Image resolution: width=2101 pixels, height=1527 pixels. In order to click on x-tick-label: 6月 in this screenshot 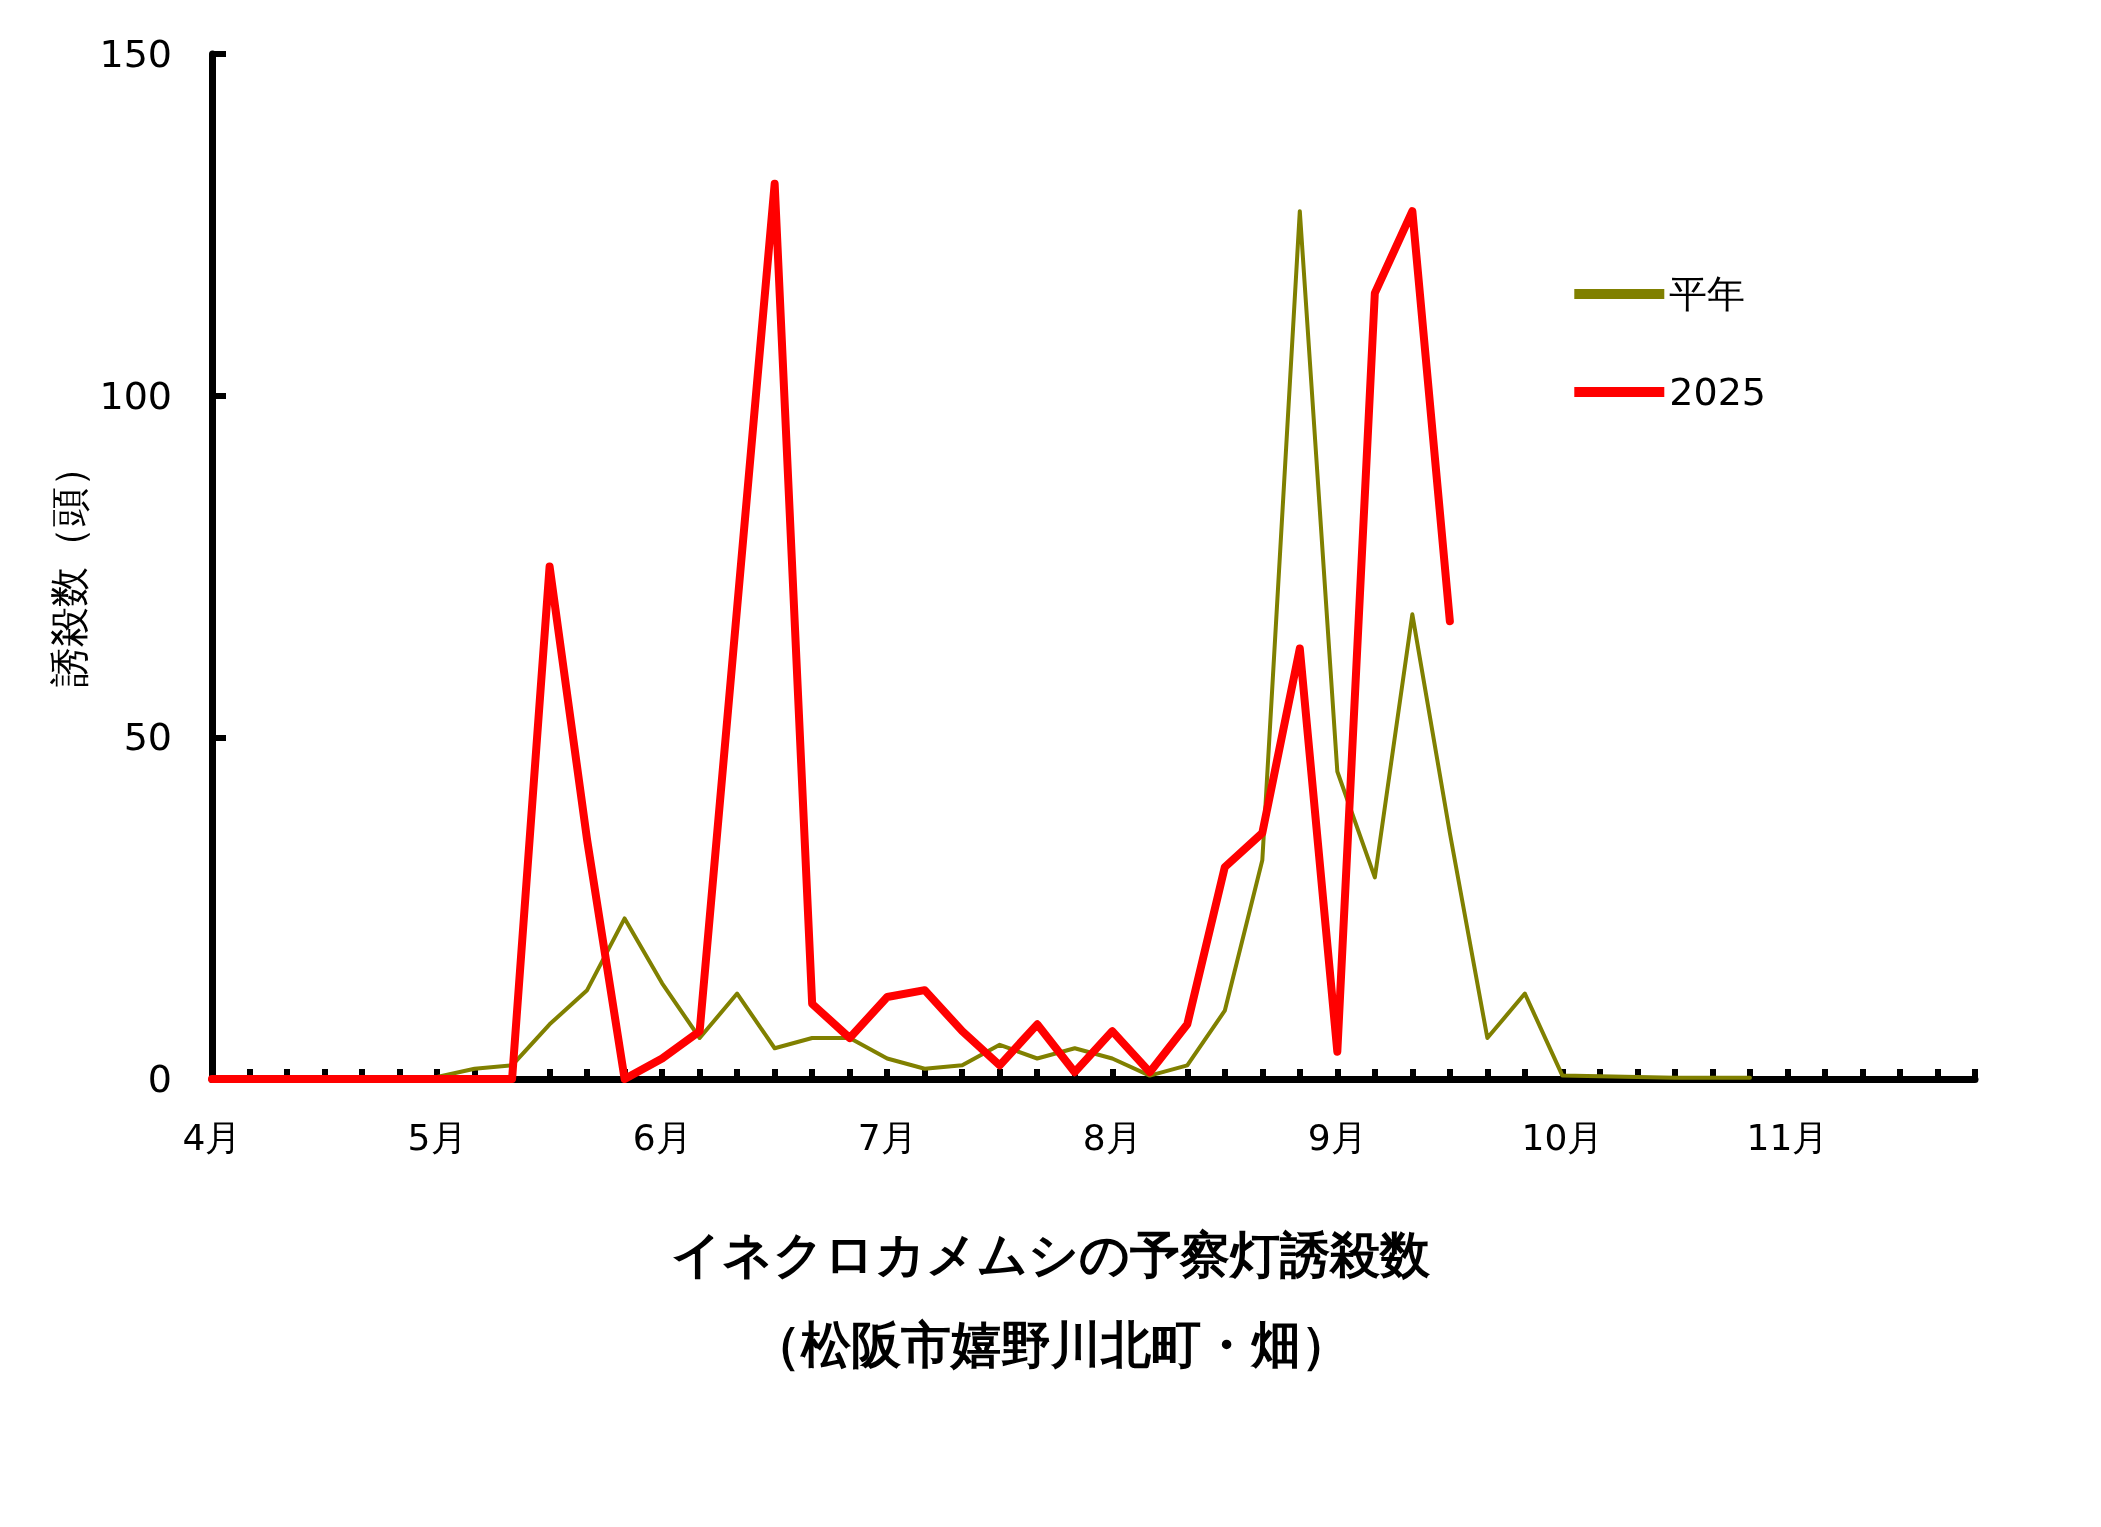, I will do `click(662, 1137)`.